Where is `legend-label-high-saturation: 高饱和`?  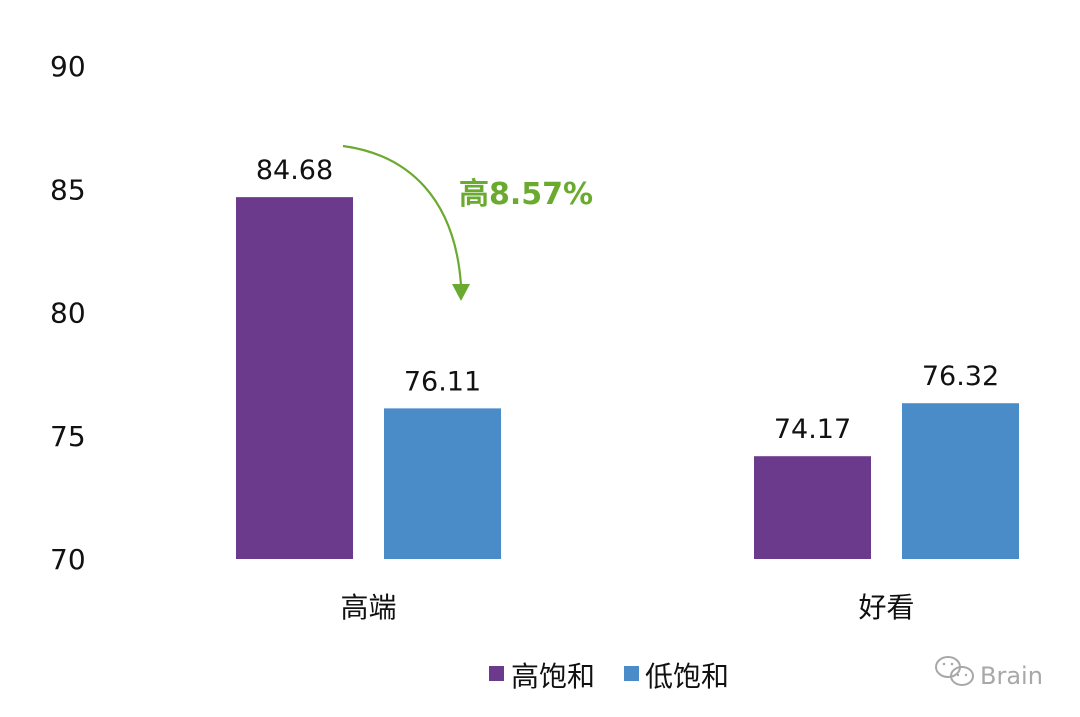 legend-label-high-saturation: 高饱和 is located at coordinates (553, 676).